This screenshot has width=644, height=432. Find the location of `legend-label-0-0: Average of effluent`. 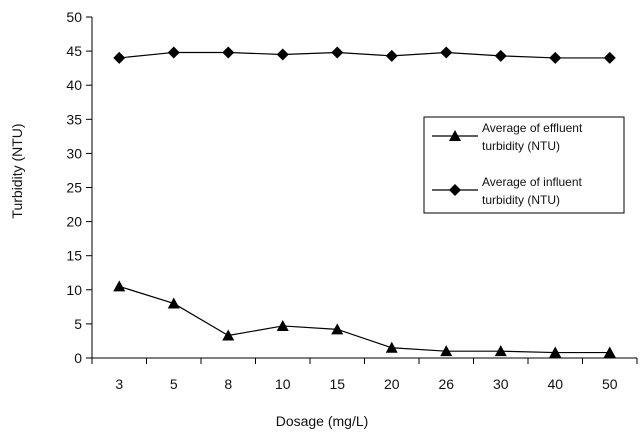

legend-label-0-0: Average of effluent is located at coordinates (532, 128).